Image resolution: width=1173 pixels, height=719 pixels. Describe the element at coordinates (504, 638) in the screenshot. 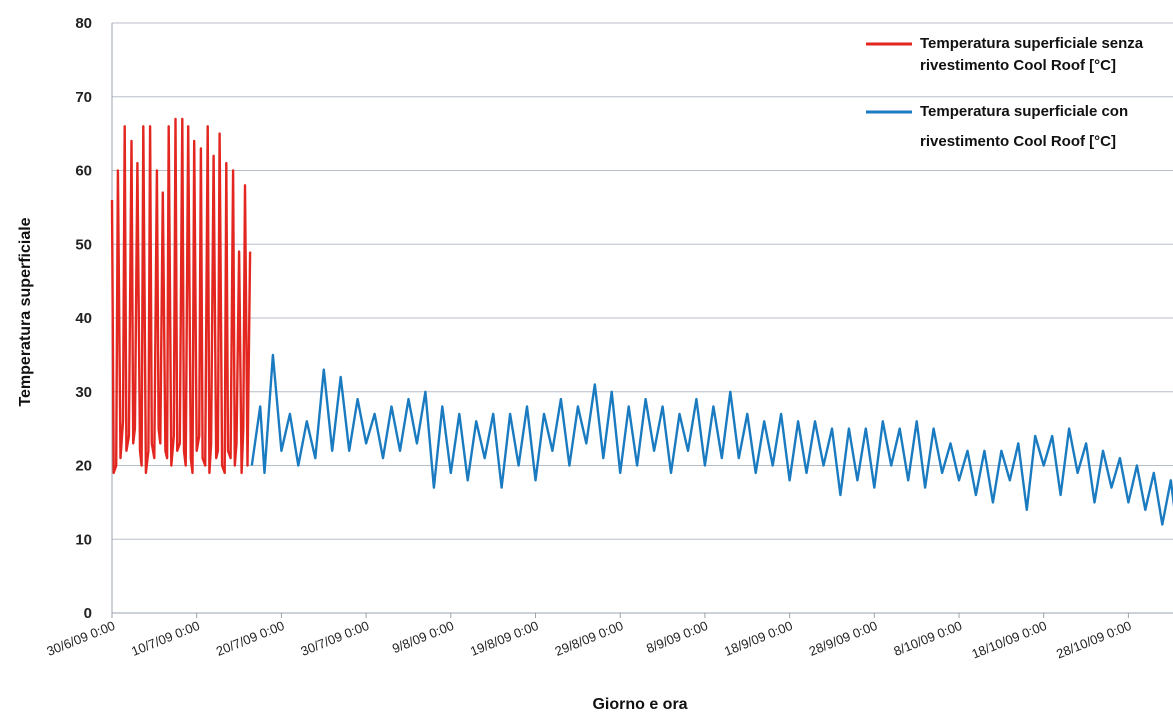

I see `x-tick-label: 19/8/09 0:00` at that location.